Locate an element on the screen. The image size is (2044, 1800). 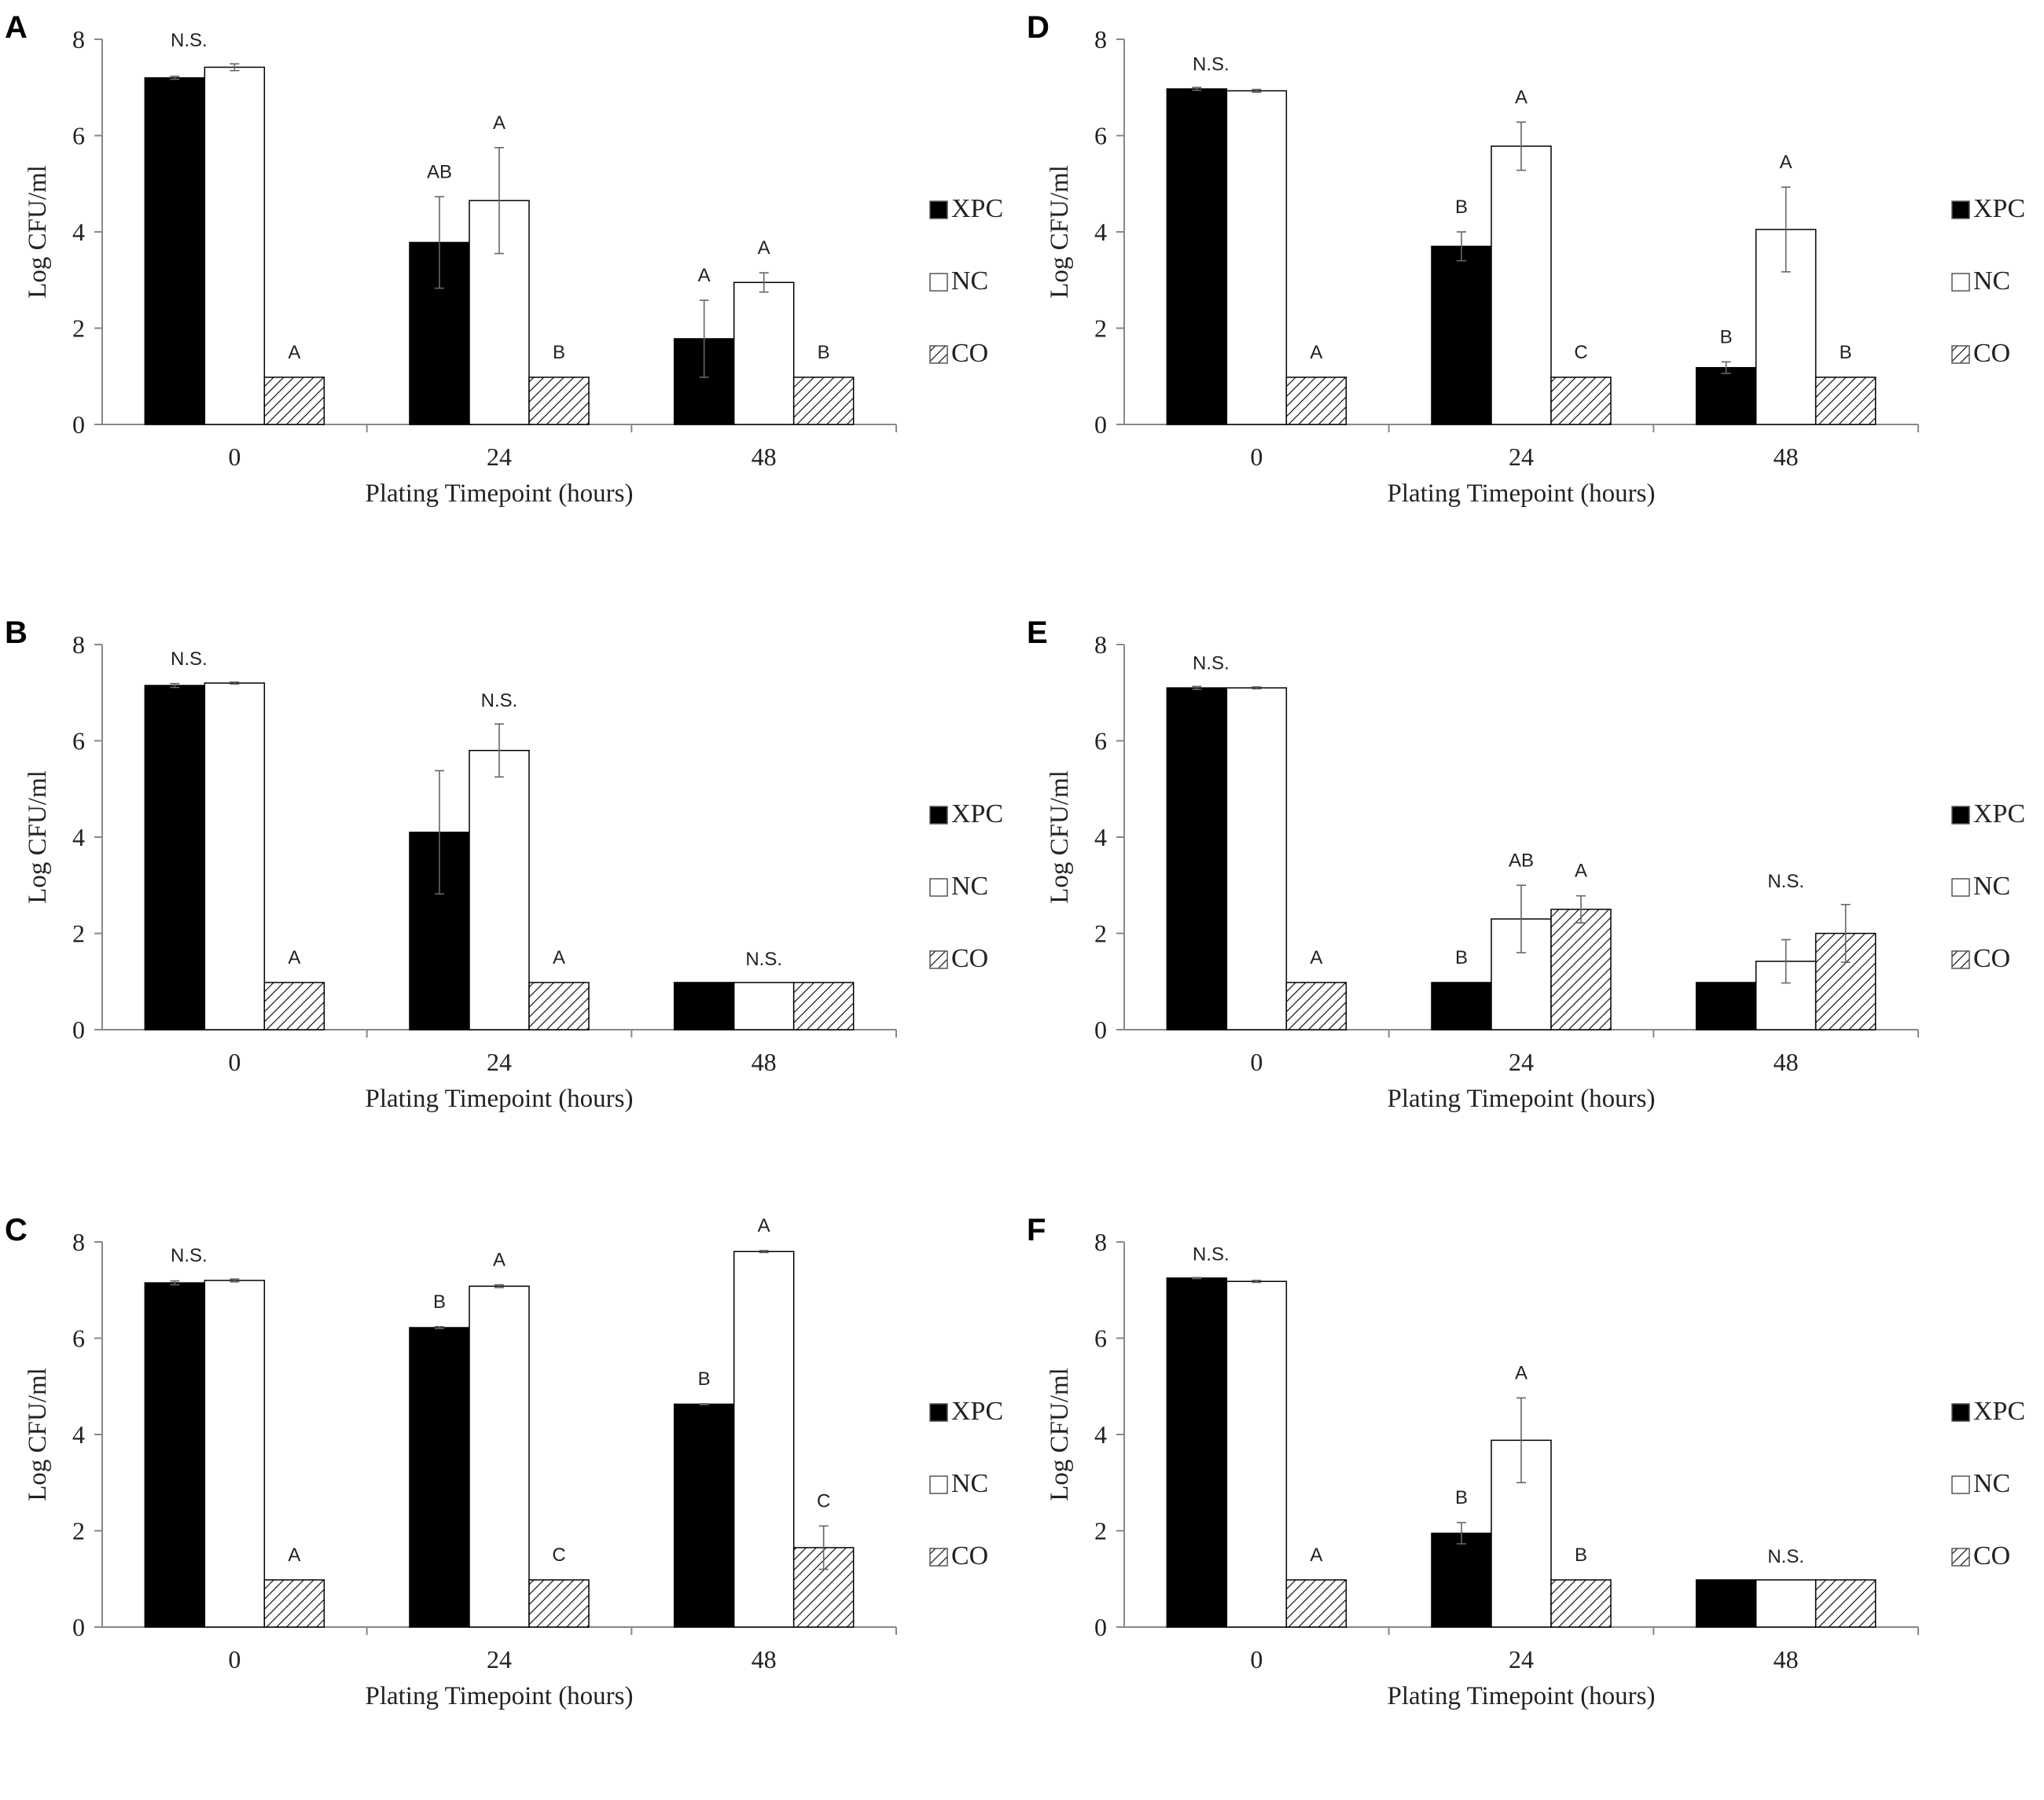
panel-letter: F is located at coordinates (1037, 1230).